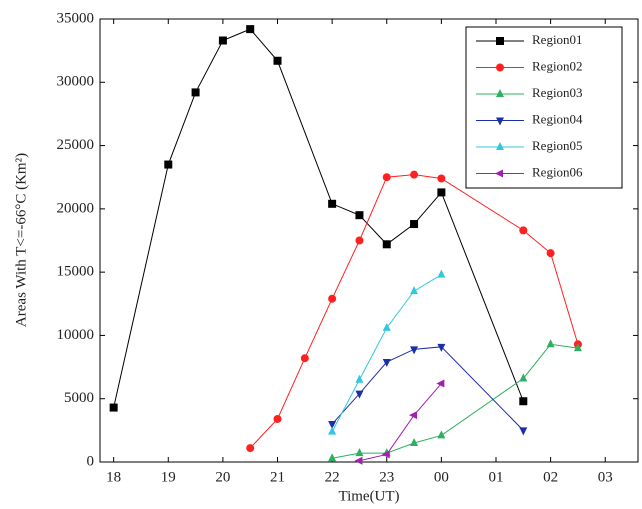  I want to click on x-tick-label: 03, so click(605, 477).